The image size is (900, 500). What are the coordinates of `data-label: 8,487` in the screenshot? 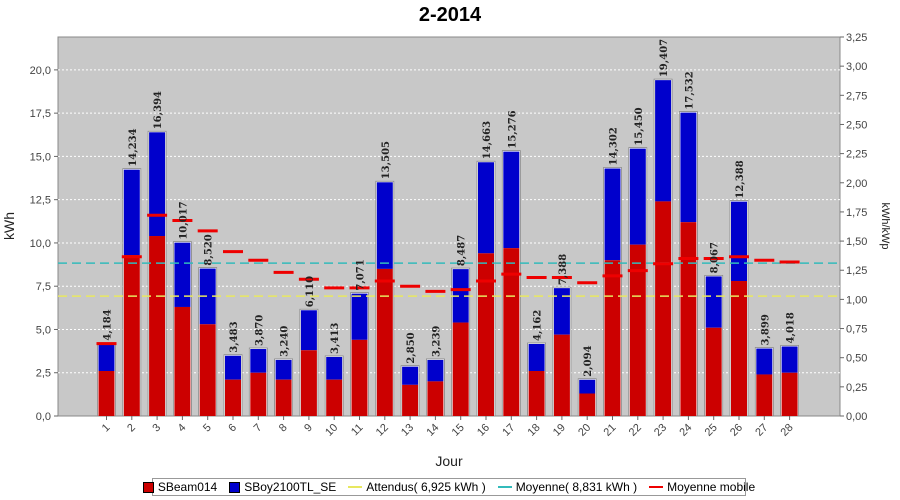 It's located at (462, 250).